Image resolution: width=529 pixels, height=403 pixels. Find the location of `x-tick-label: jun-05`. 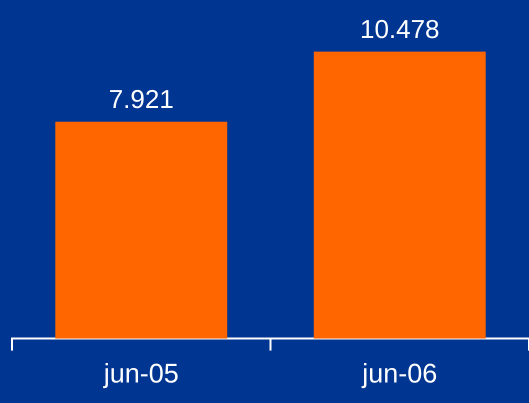

x-tick-label: jun-05 is located at coordinates (140, 373).